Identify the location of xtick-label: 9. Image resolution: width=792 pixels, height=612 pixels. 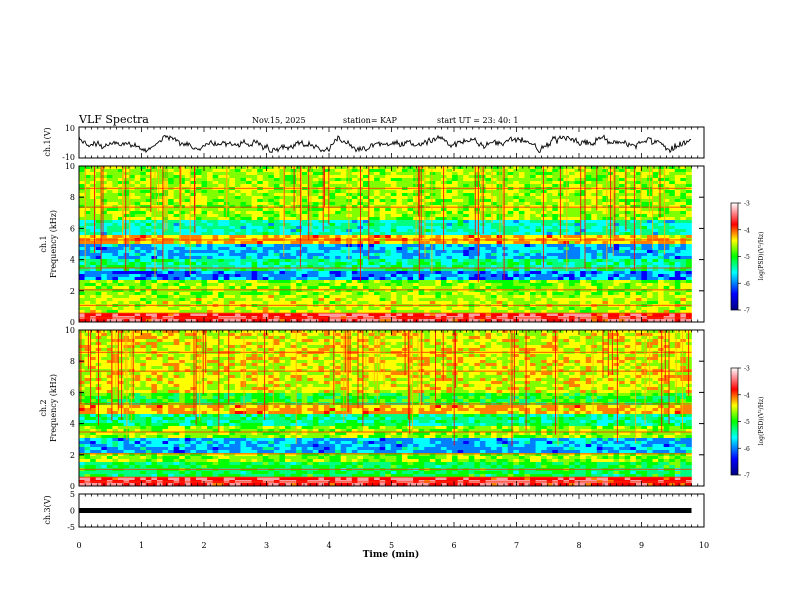
(641, 545).